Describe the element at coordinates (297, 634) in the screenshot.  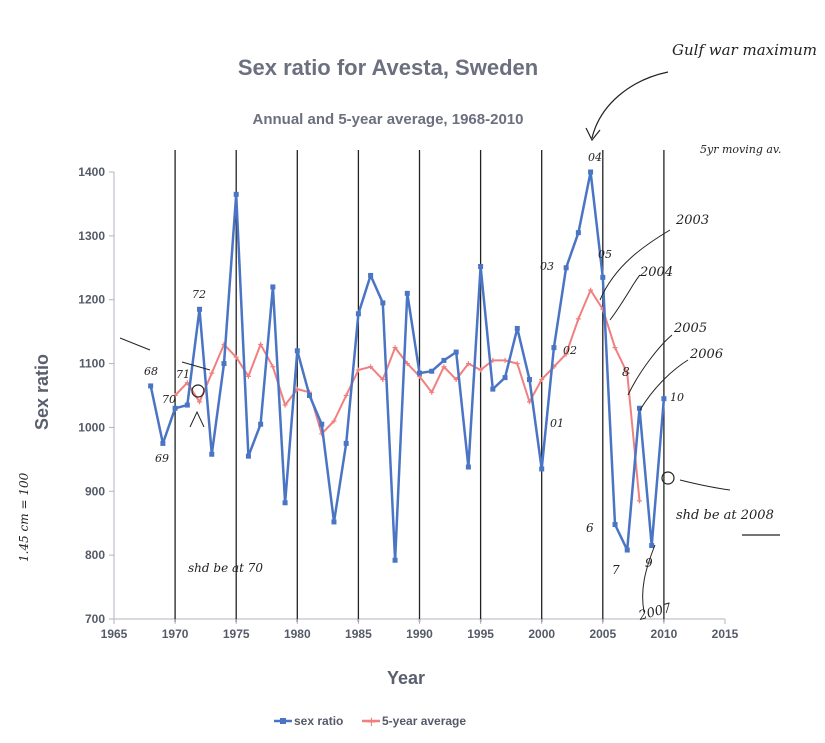
I see `x-tick-label: 1980` at that location.